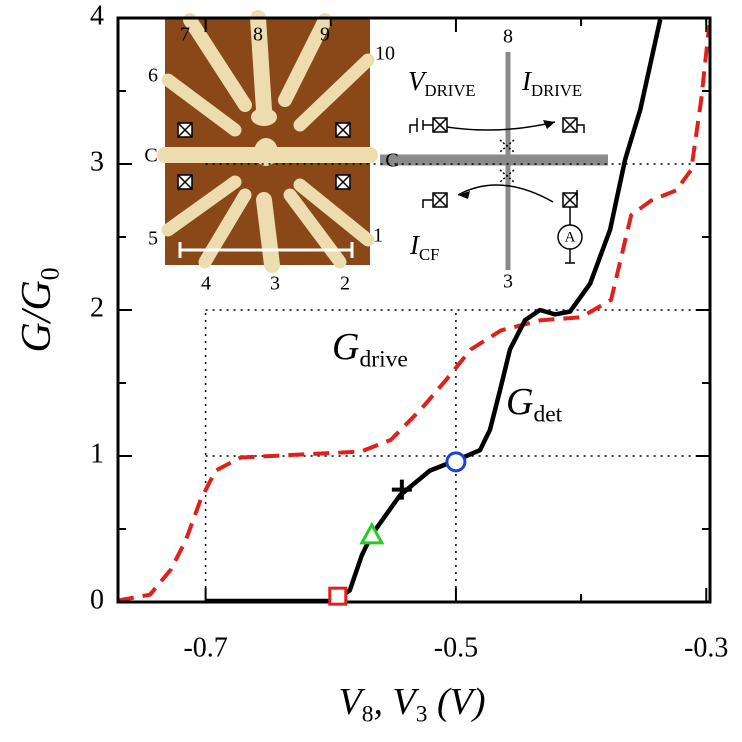  I want to click on schematic-label: VDRIVE, so click(442, 83).